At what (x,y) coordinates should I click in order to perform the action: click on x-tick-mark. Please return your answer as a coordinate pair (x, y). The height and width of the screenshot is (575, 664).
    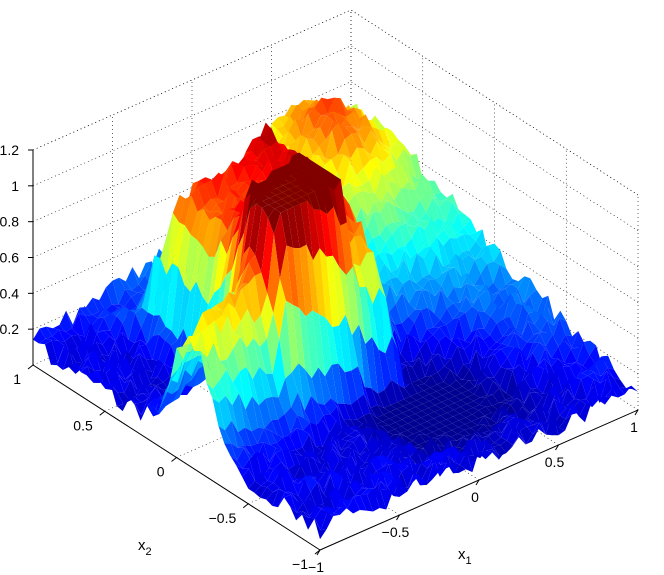
    Looking at the image, I should click on (398, 517).